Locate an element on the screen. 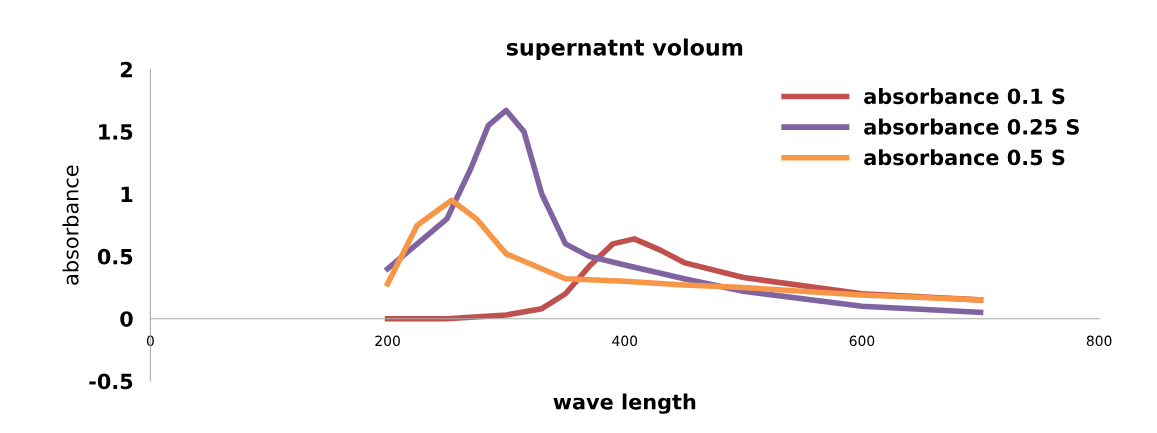  chart-title: supernatnt voloum is located at coordinates (624, 49).